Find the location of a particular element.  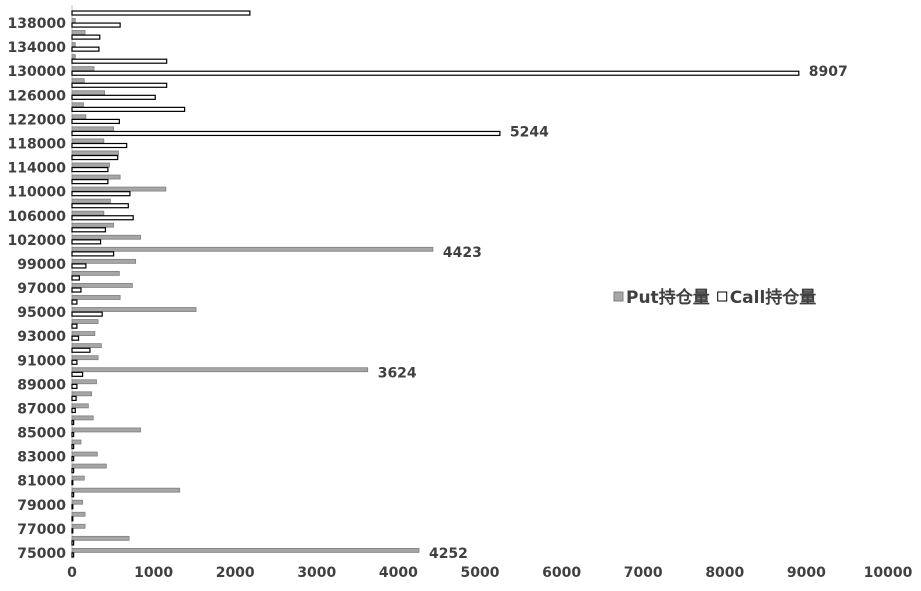

y-tick-label: 138000 is located at coordinates (37, 24).